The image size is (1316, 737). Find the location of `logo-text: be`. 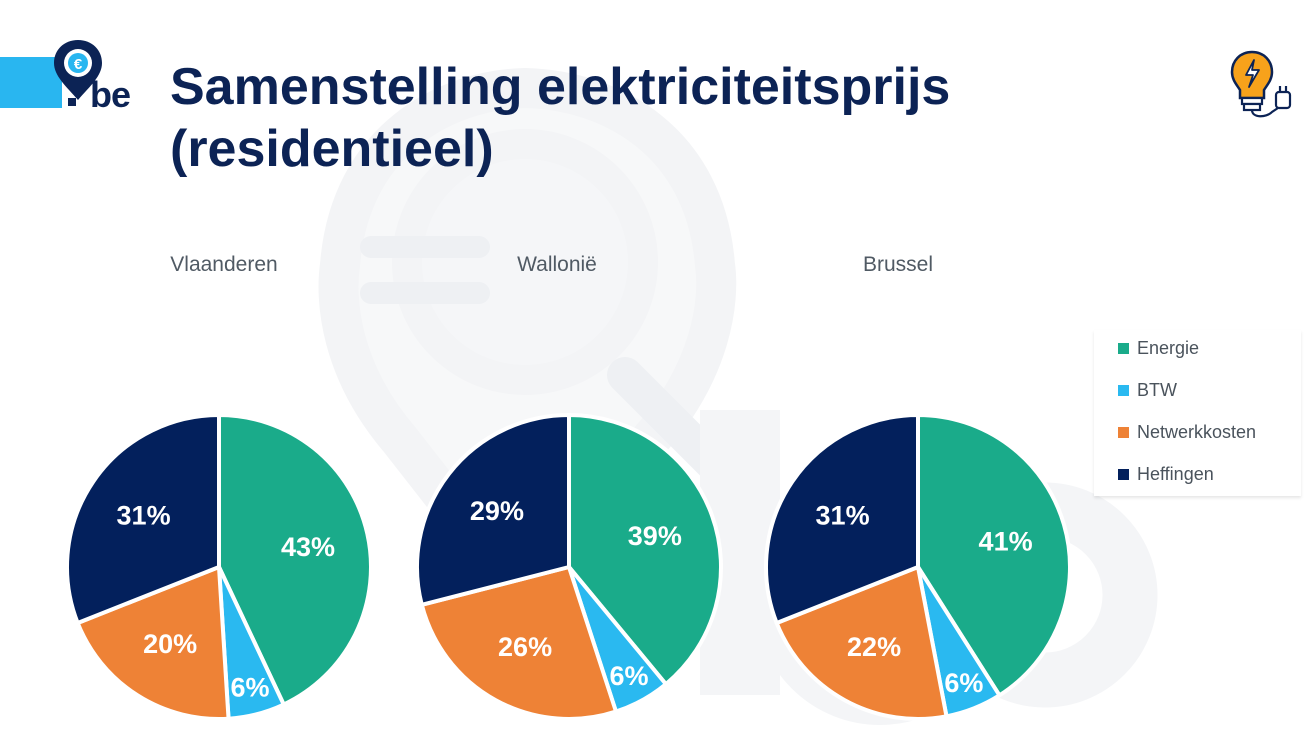

logo-text: be is located at coordinates (110, 94).